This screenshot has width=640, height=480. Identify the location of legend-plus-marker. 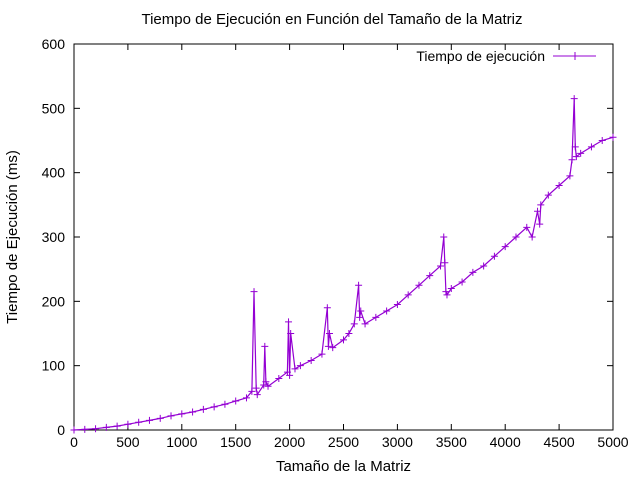
(575, 56).